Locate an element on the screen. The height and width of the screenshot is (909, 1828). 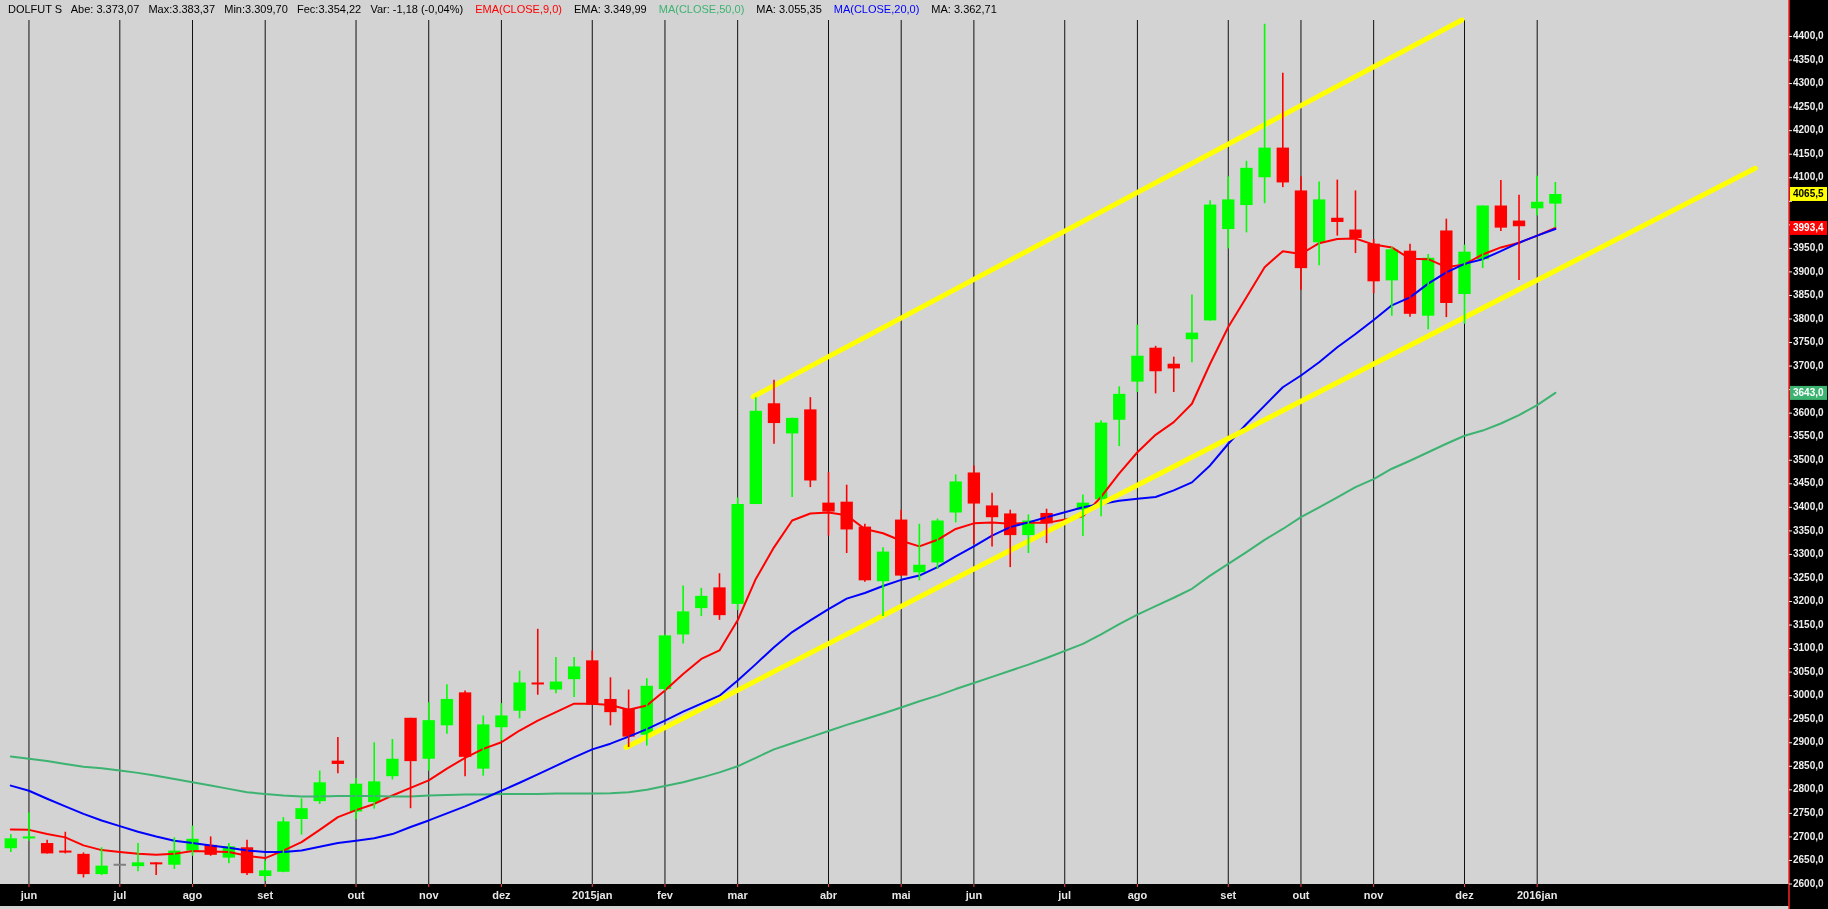
y-tick-label: 4250,0 is located at coordinates (1809, 106).